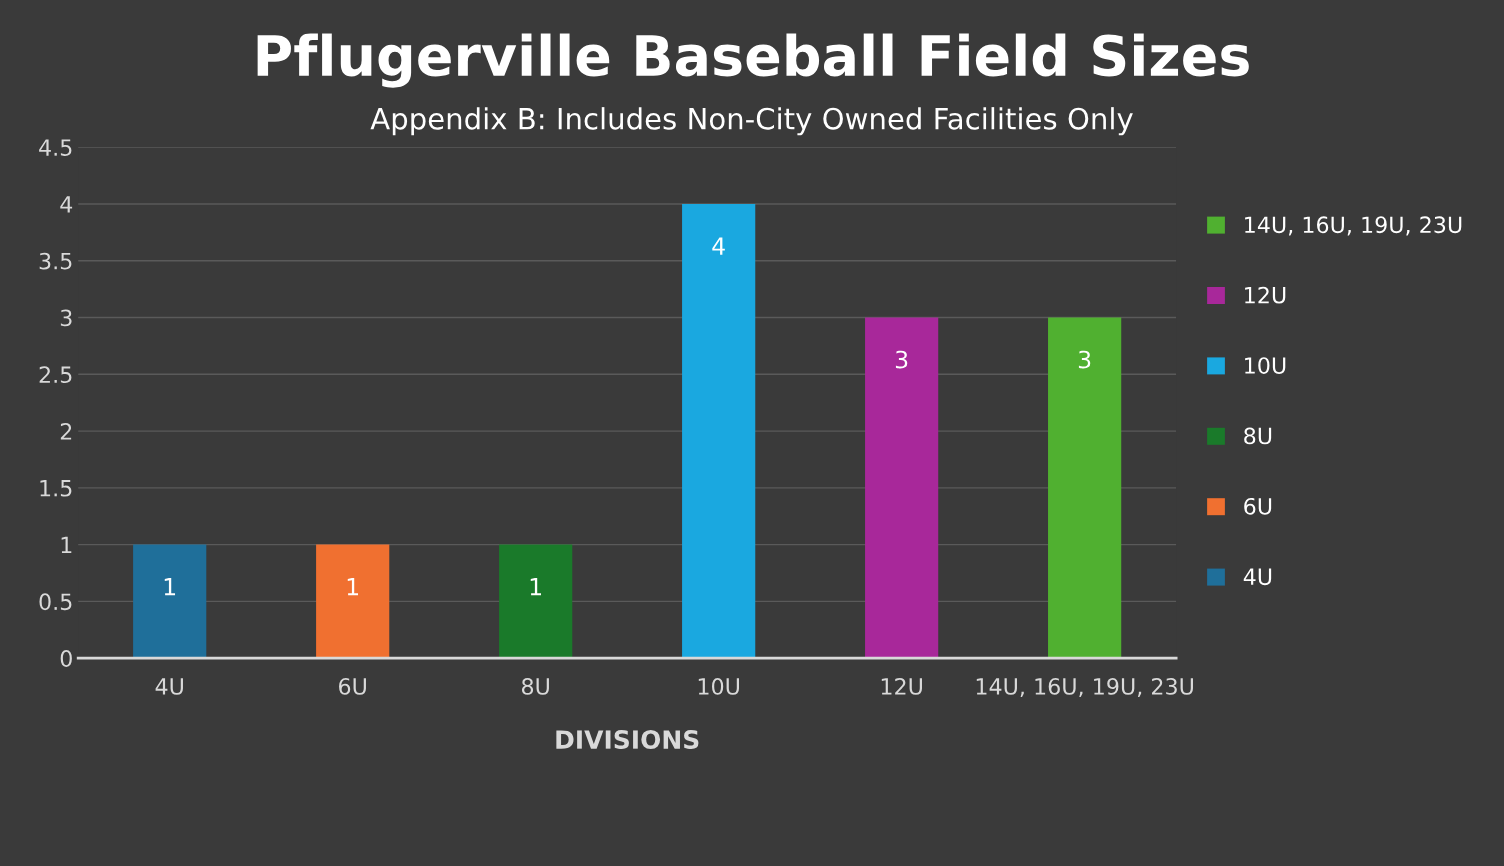  Describe the element at coordinates (352, 686) in the screenshot. I see `x-tick-label: 6U` at that location.